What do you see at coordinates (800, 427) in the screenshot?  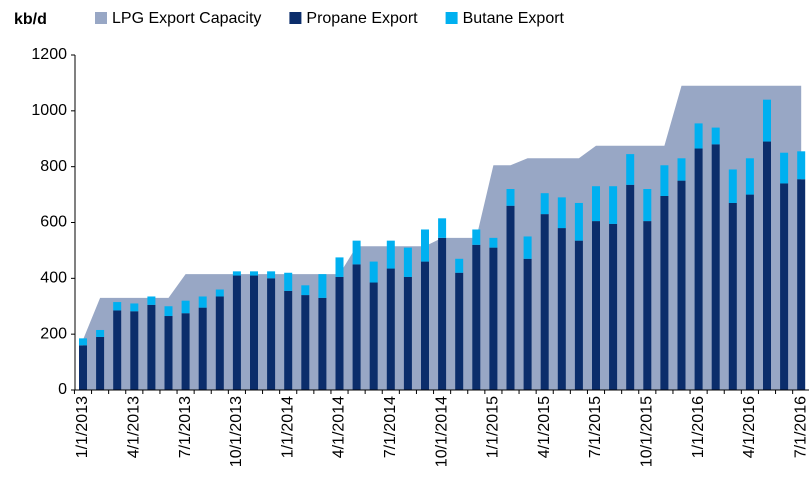 I see `x-tick-label: 7/1/2016` at bounding box center [800, 427].